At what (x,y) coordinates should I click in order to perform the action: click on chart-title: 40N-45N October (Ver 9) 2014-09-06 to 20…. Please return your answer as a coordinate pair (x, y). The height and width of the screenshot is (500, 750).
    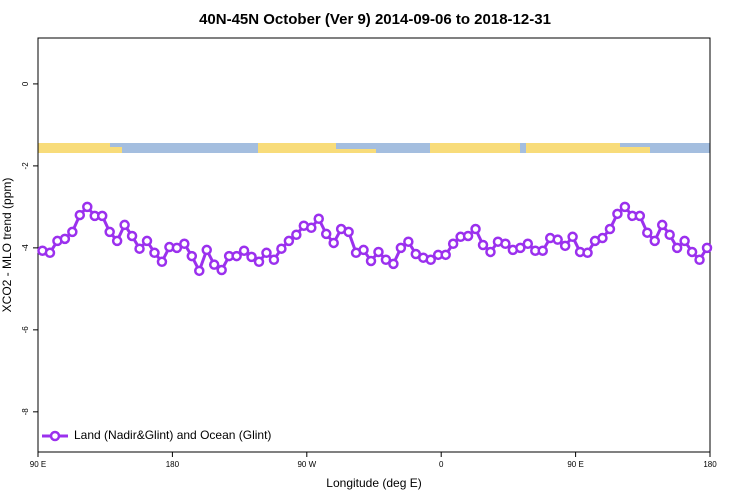
    Looking at the image, I should click on (375, 19).